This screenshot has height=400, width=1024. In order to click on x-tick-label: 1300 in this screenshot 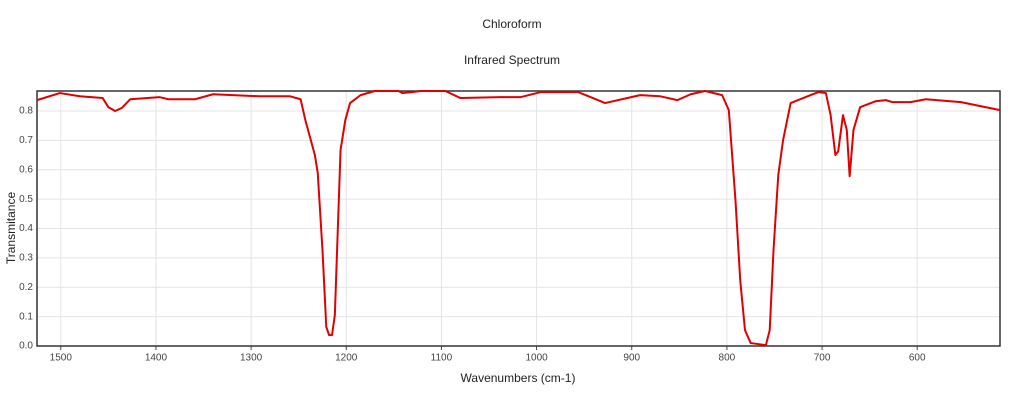, I will do `click(251, 358)`.